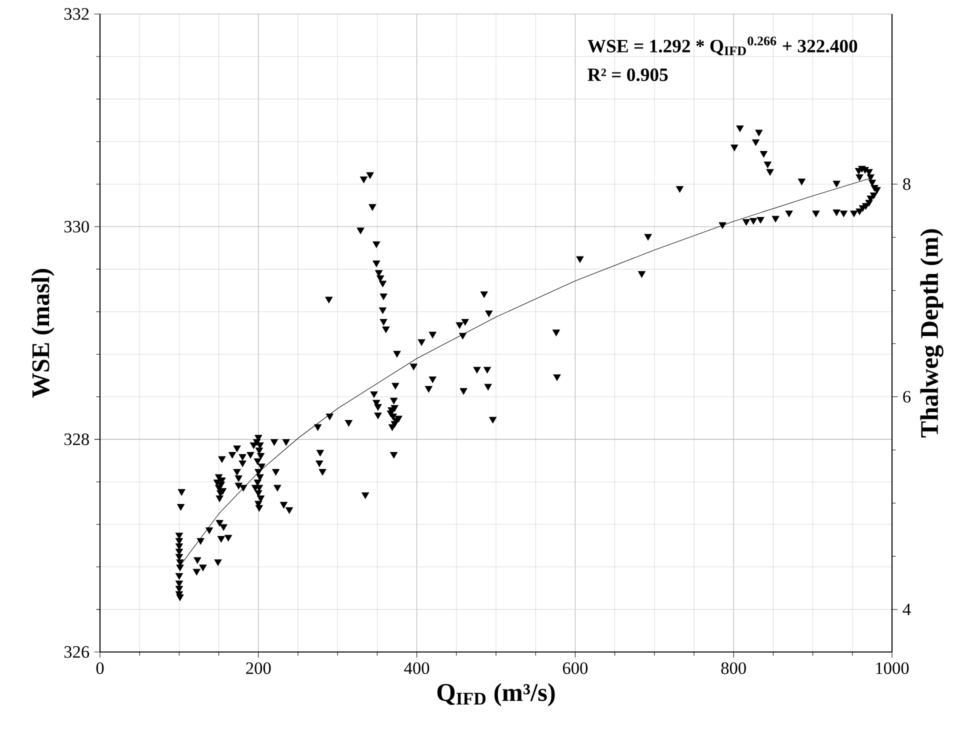  I want to click on y-tick-label: 326, so click(77, 652).